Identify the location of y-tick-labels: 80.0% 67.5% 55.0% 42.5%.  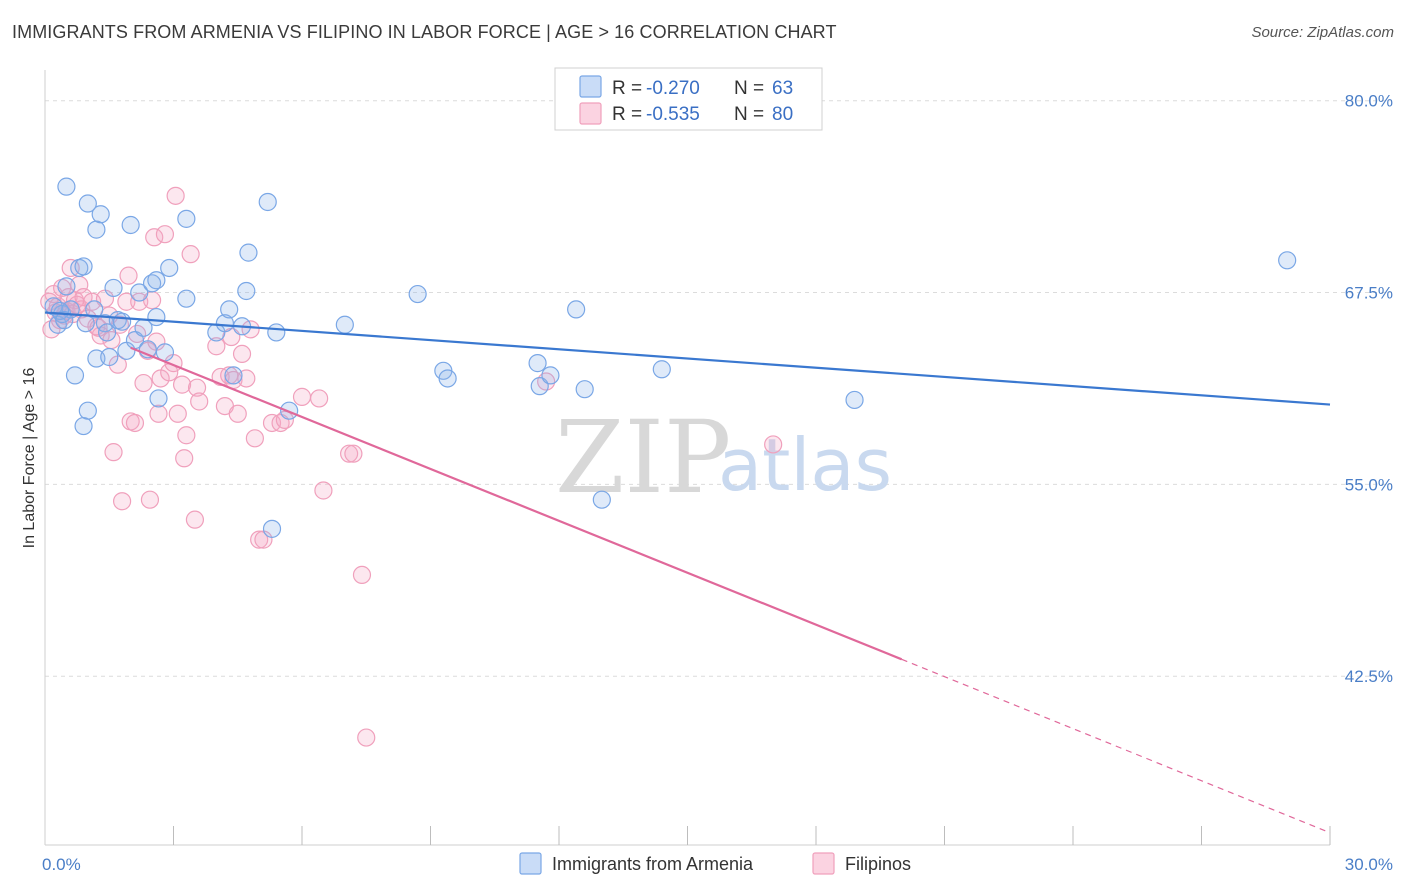
(1369, 389).